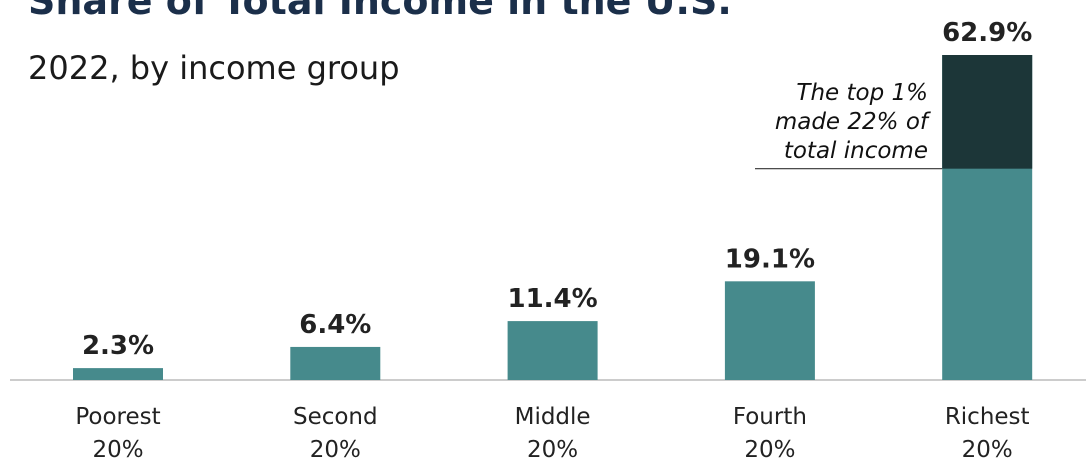 The image size is (1086, 462). What do you see at coordinates (214, 68) in the screenshot?
I see `chart-subtitle: 2022, by income group` at bounding box center [214, 68].